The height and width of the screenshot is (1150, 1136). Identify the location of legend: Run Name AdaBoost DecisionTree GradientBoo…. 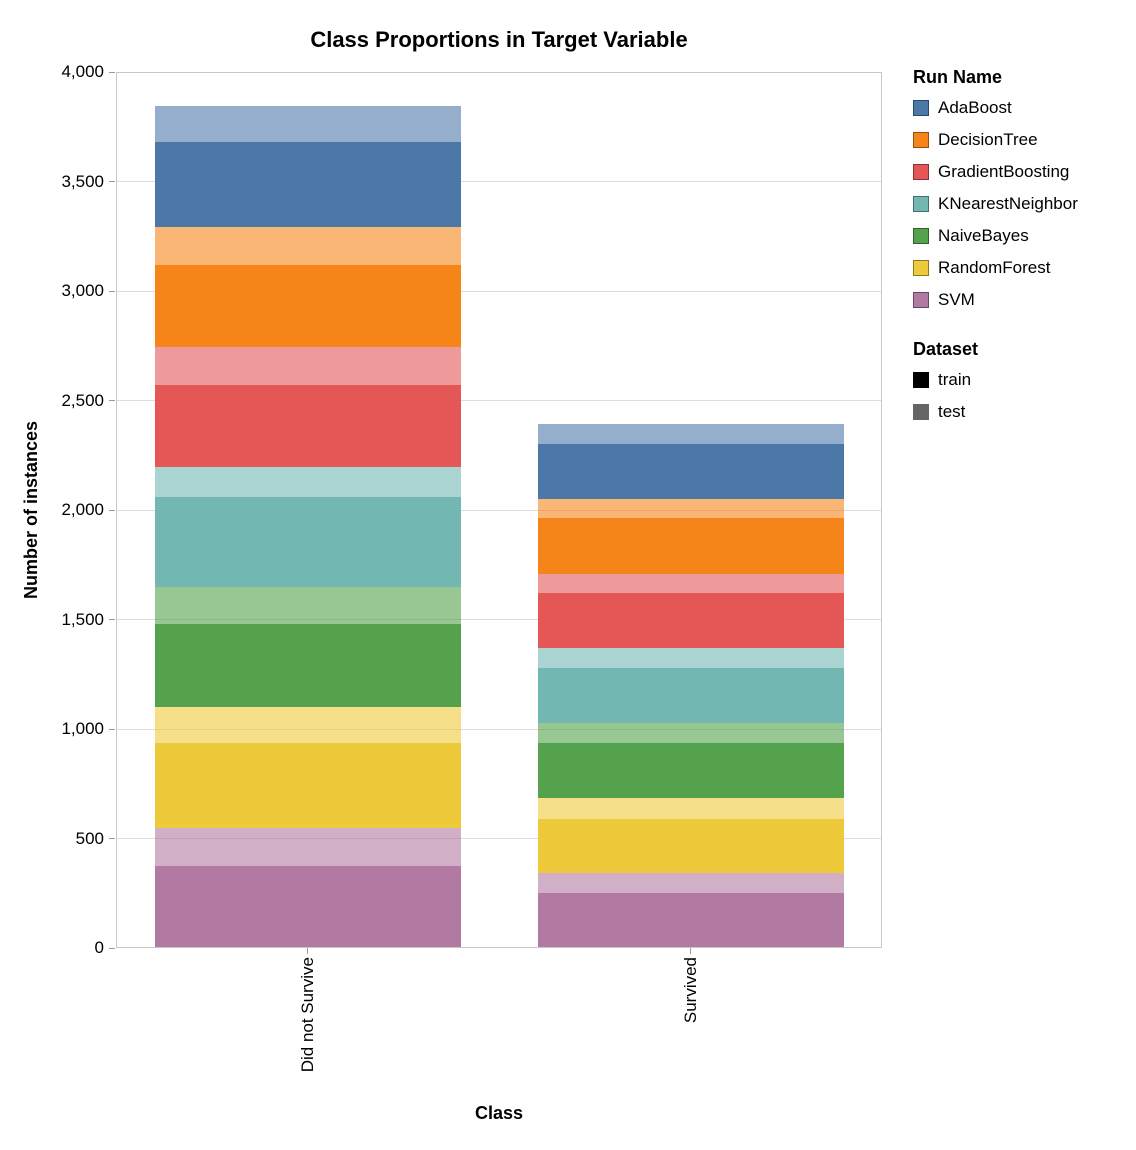
(995, 250).